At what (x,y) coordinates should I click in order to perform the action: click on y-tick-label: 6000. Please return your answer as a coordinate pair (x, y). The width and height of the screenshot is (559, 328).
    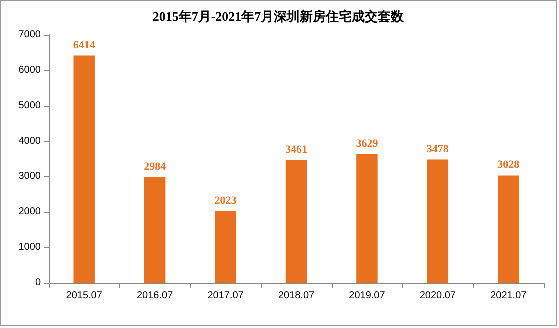
    Looking at the image, I should click on (30, 70).